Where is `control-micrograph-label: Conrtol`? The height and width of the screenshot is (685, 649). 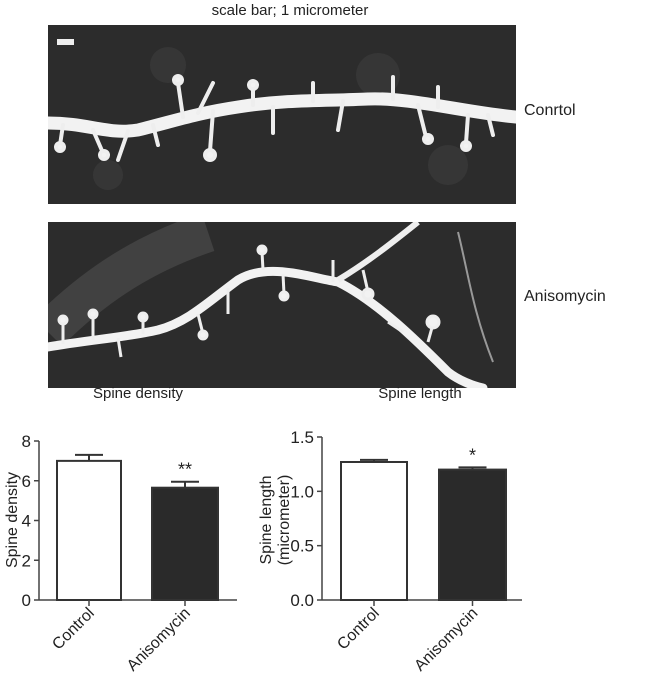 control-micrograph-label: Conrtol is located at coordinates (550, 110).